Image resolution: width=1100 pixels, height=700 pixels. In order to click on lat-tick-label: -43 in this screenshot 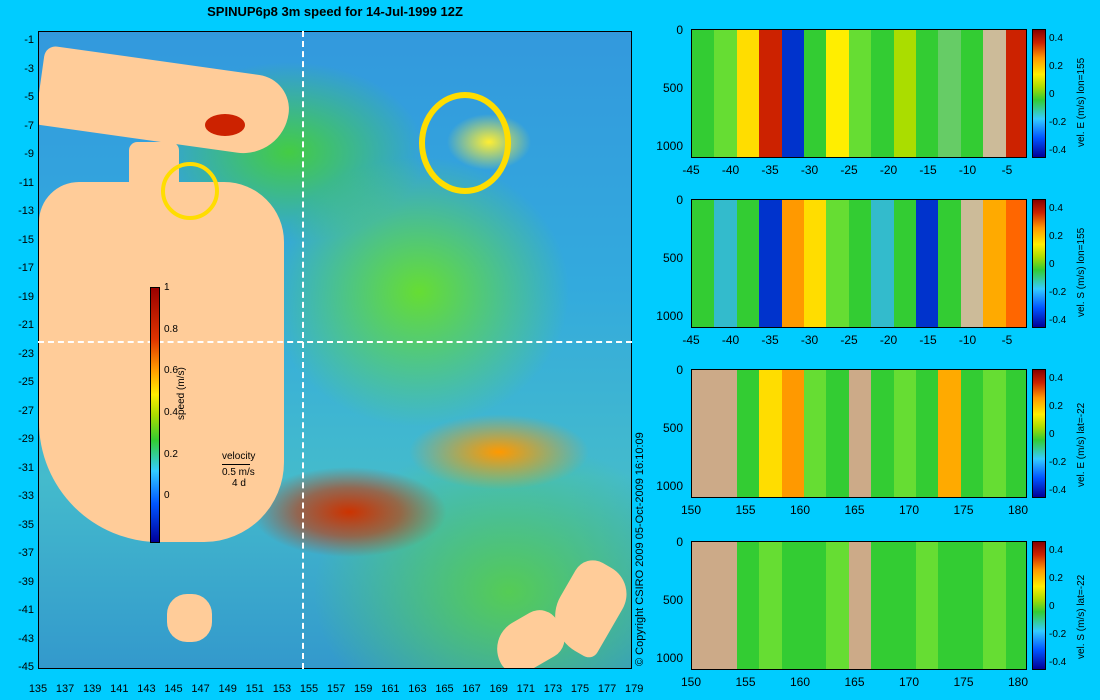, I will do `click(26, 638)`.